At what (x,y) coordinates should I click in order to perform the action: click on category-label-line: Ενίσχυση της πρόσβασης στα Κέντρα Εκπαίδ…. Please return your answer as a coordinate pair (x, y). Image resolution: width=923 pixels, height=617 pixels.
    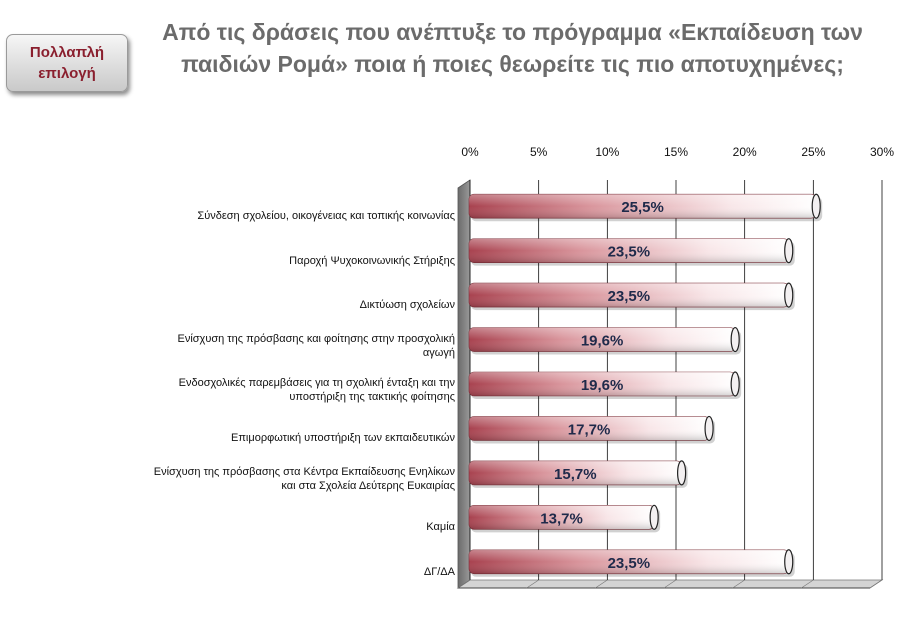
    Looking at the image, I should click on (304, 471).